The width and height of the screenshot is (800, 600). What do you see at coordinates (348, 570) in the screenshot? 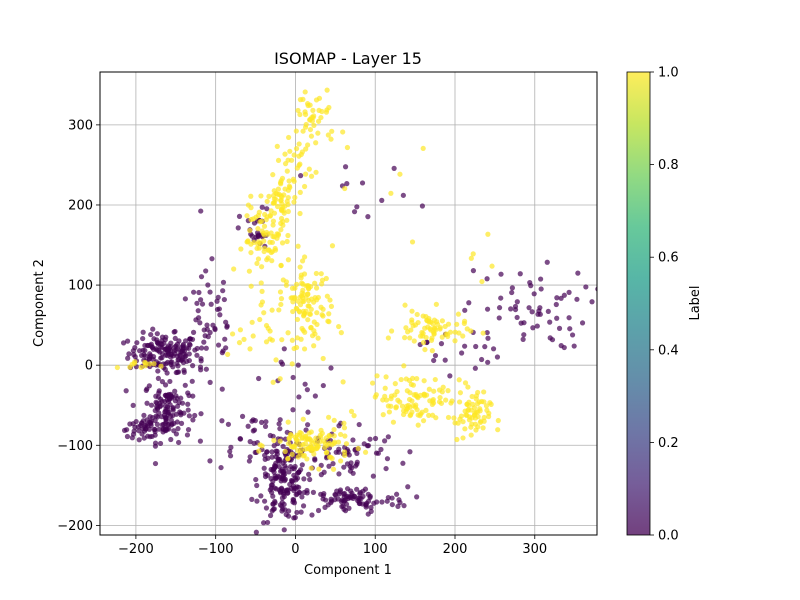
I see `x-axis-label: Component 1` at bounding box center [348, 570].